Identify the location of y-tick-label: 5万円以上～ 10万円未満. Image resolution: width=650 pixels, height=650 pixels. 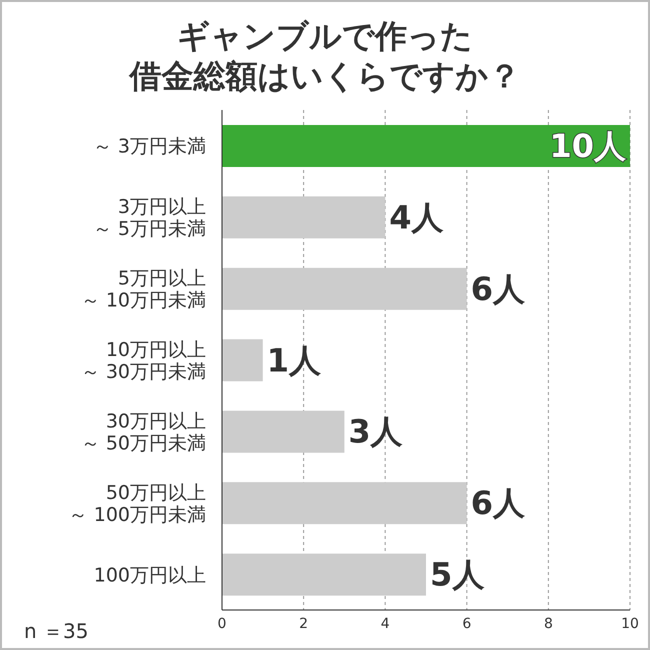
(143, 290).